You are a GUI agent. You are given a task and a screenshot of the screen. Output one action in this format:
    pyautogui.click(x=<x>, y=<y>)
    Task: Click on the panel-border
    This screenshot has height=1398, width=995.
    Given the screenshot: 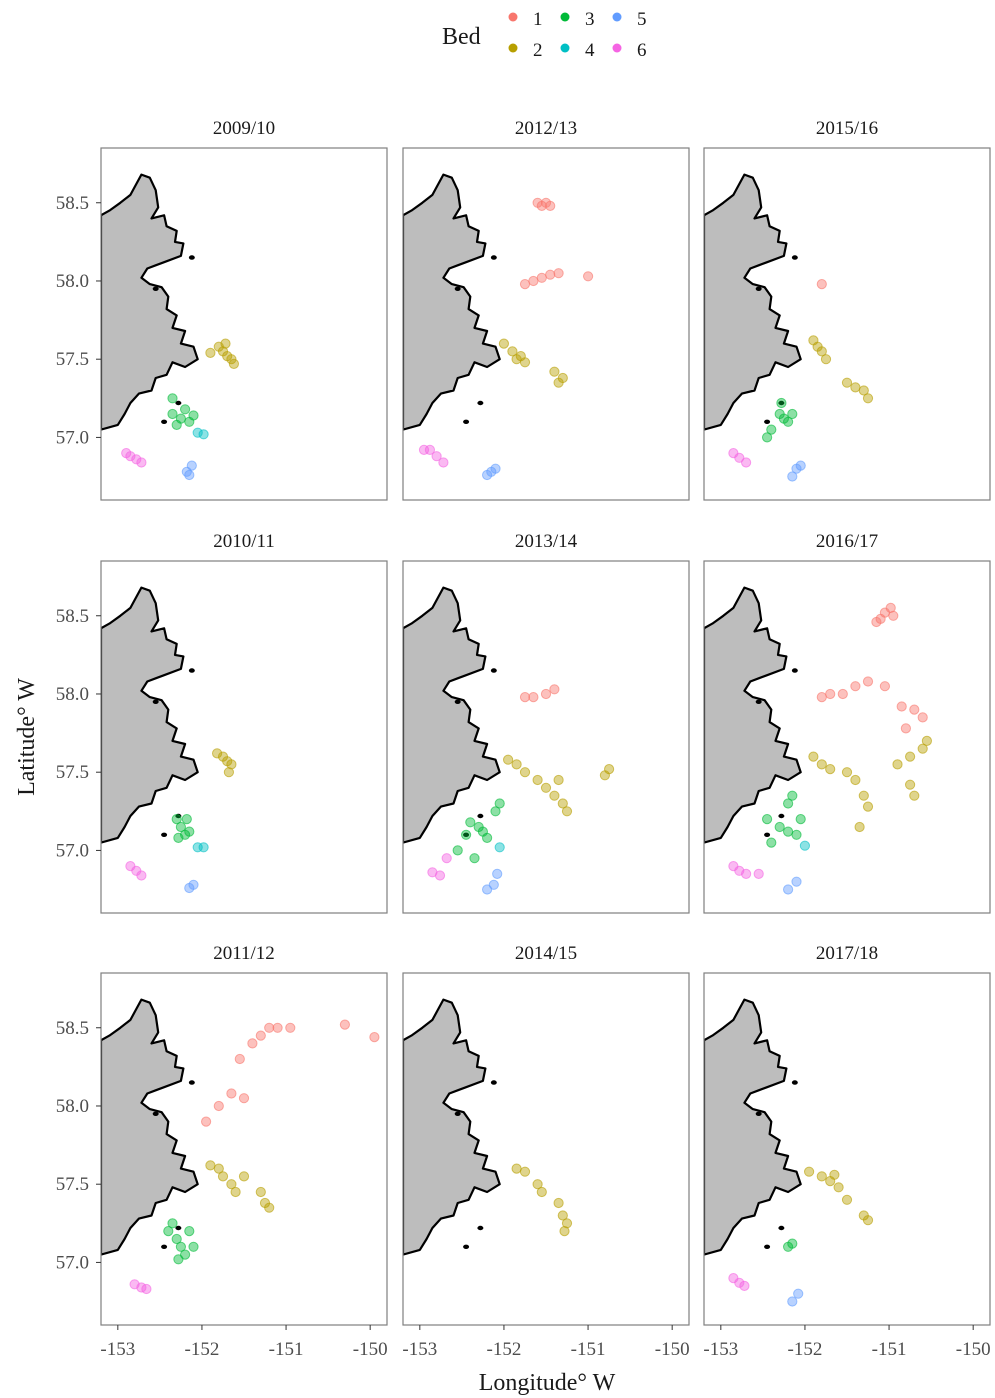 What is the action you would take?
    pyautogui.click(x=546, y=1149)
    